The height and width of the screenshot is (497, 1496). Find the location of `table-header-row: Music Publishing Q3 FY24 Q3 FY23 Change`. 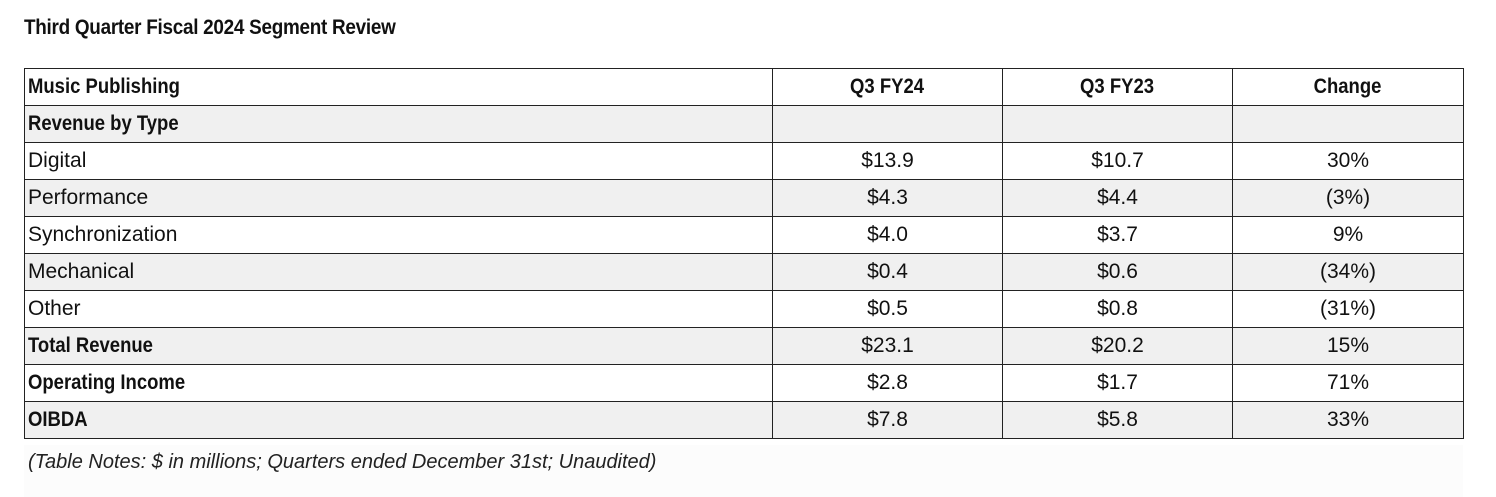

table-header-row: Music Publishing Q3 FY24 Q3 FY23 Change is located at coordinates (744, 87).